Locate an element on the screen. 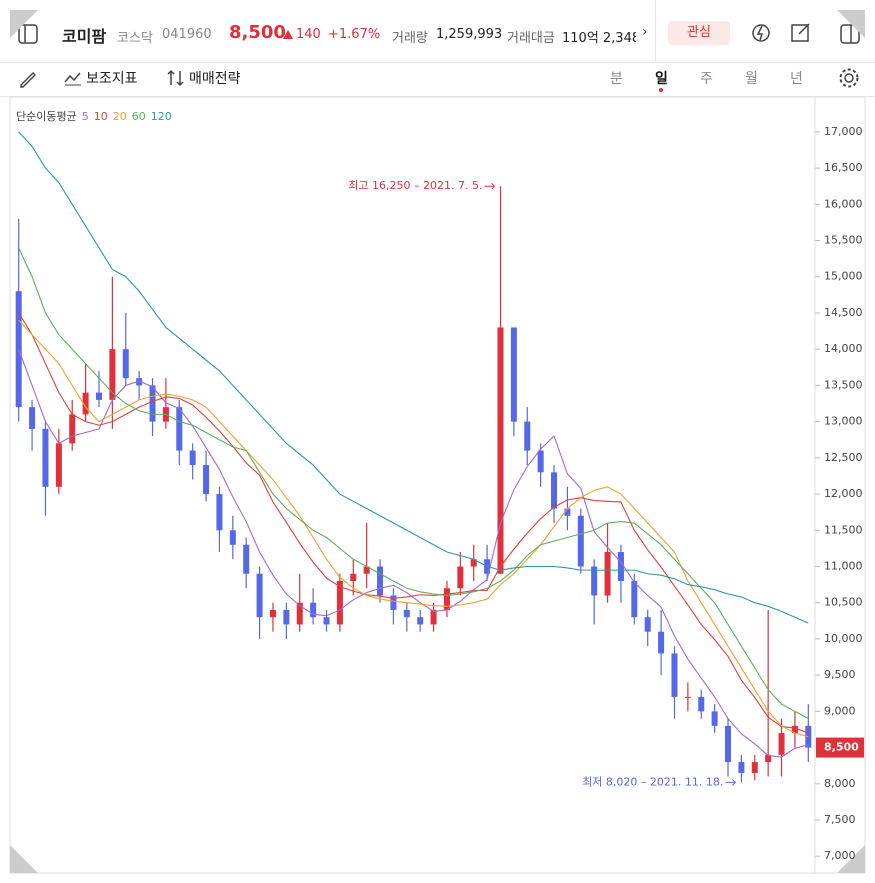 This screenshot has width=875, height=883. strategy-icon is located at coordinates (176, 78).